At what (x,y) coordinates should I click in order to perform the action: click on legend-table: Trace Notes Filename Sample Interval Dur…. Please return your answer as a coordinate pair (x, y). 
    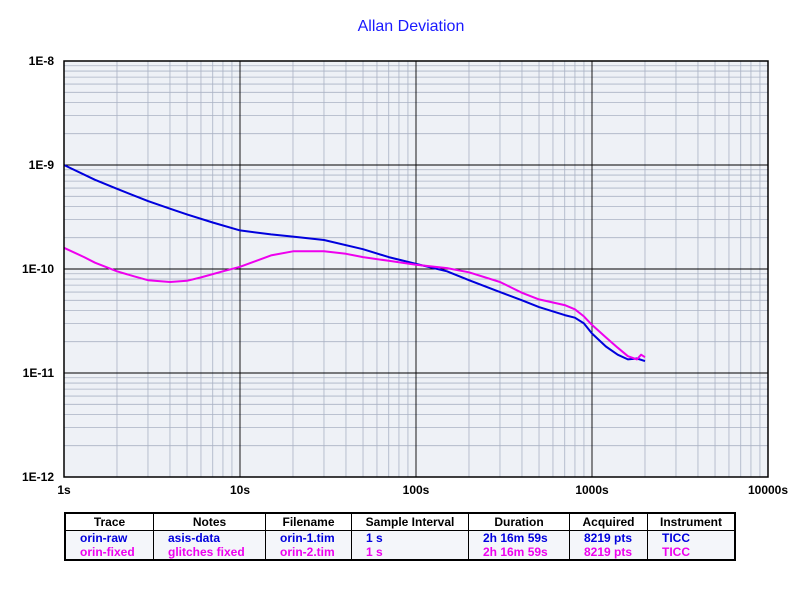
    Looking at the image, I should click on (400, 536).